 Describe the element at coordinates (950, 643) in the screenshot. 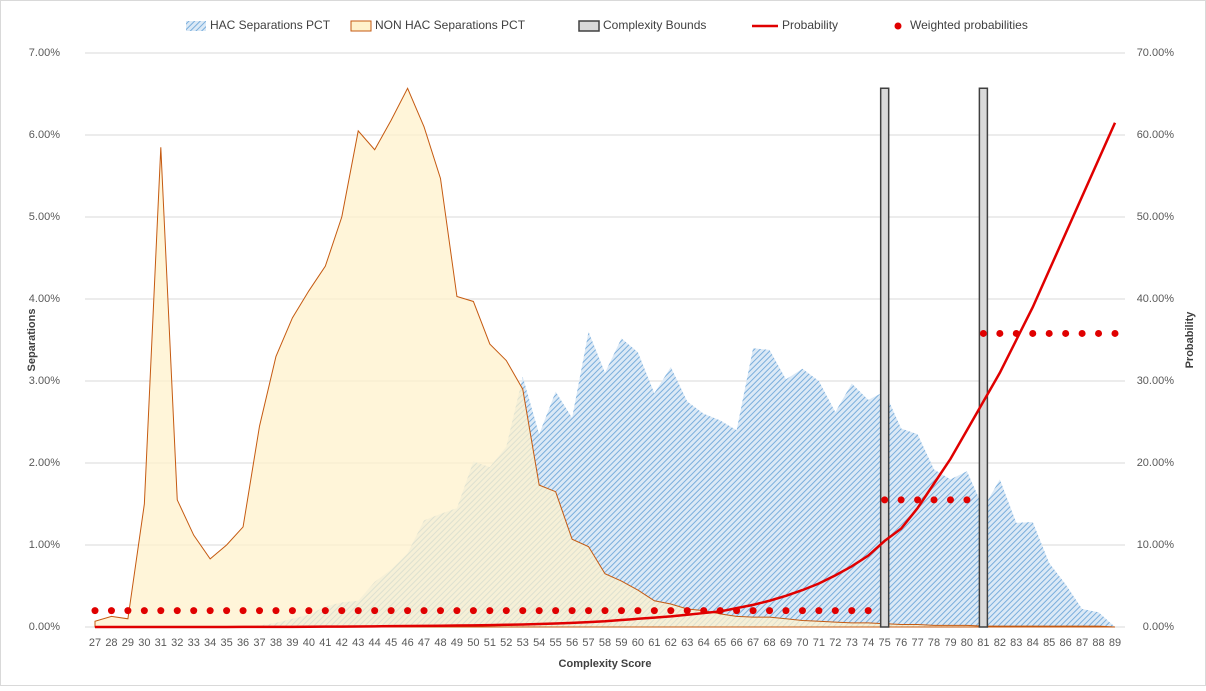

I see `x-tick-label: 79` at that location.